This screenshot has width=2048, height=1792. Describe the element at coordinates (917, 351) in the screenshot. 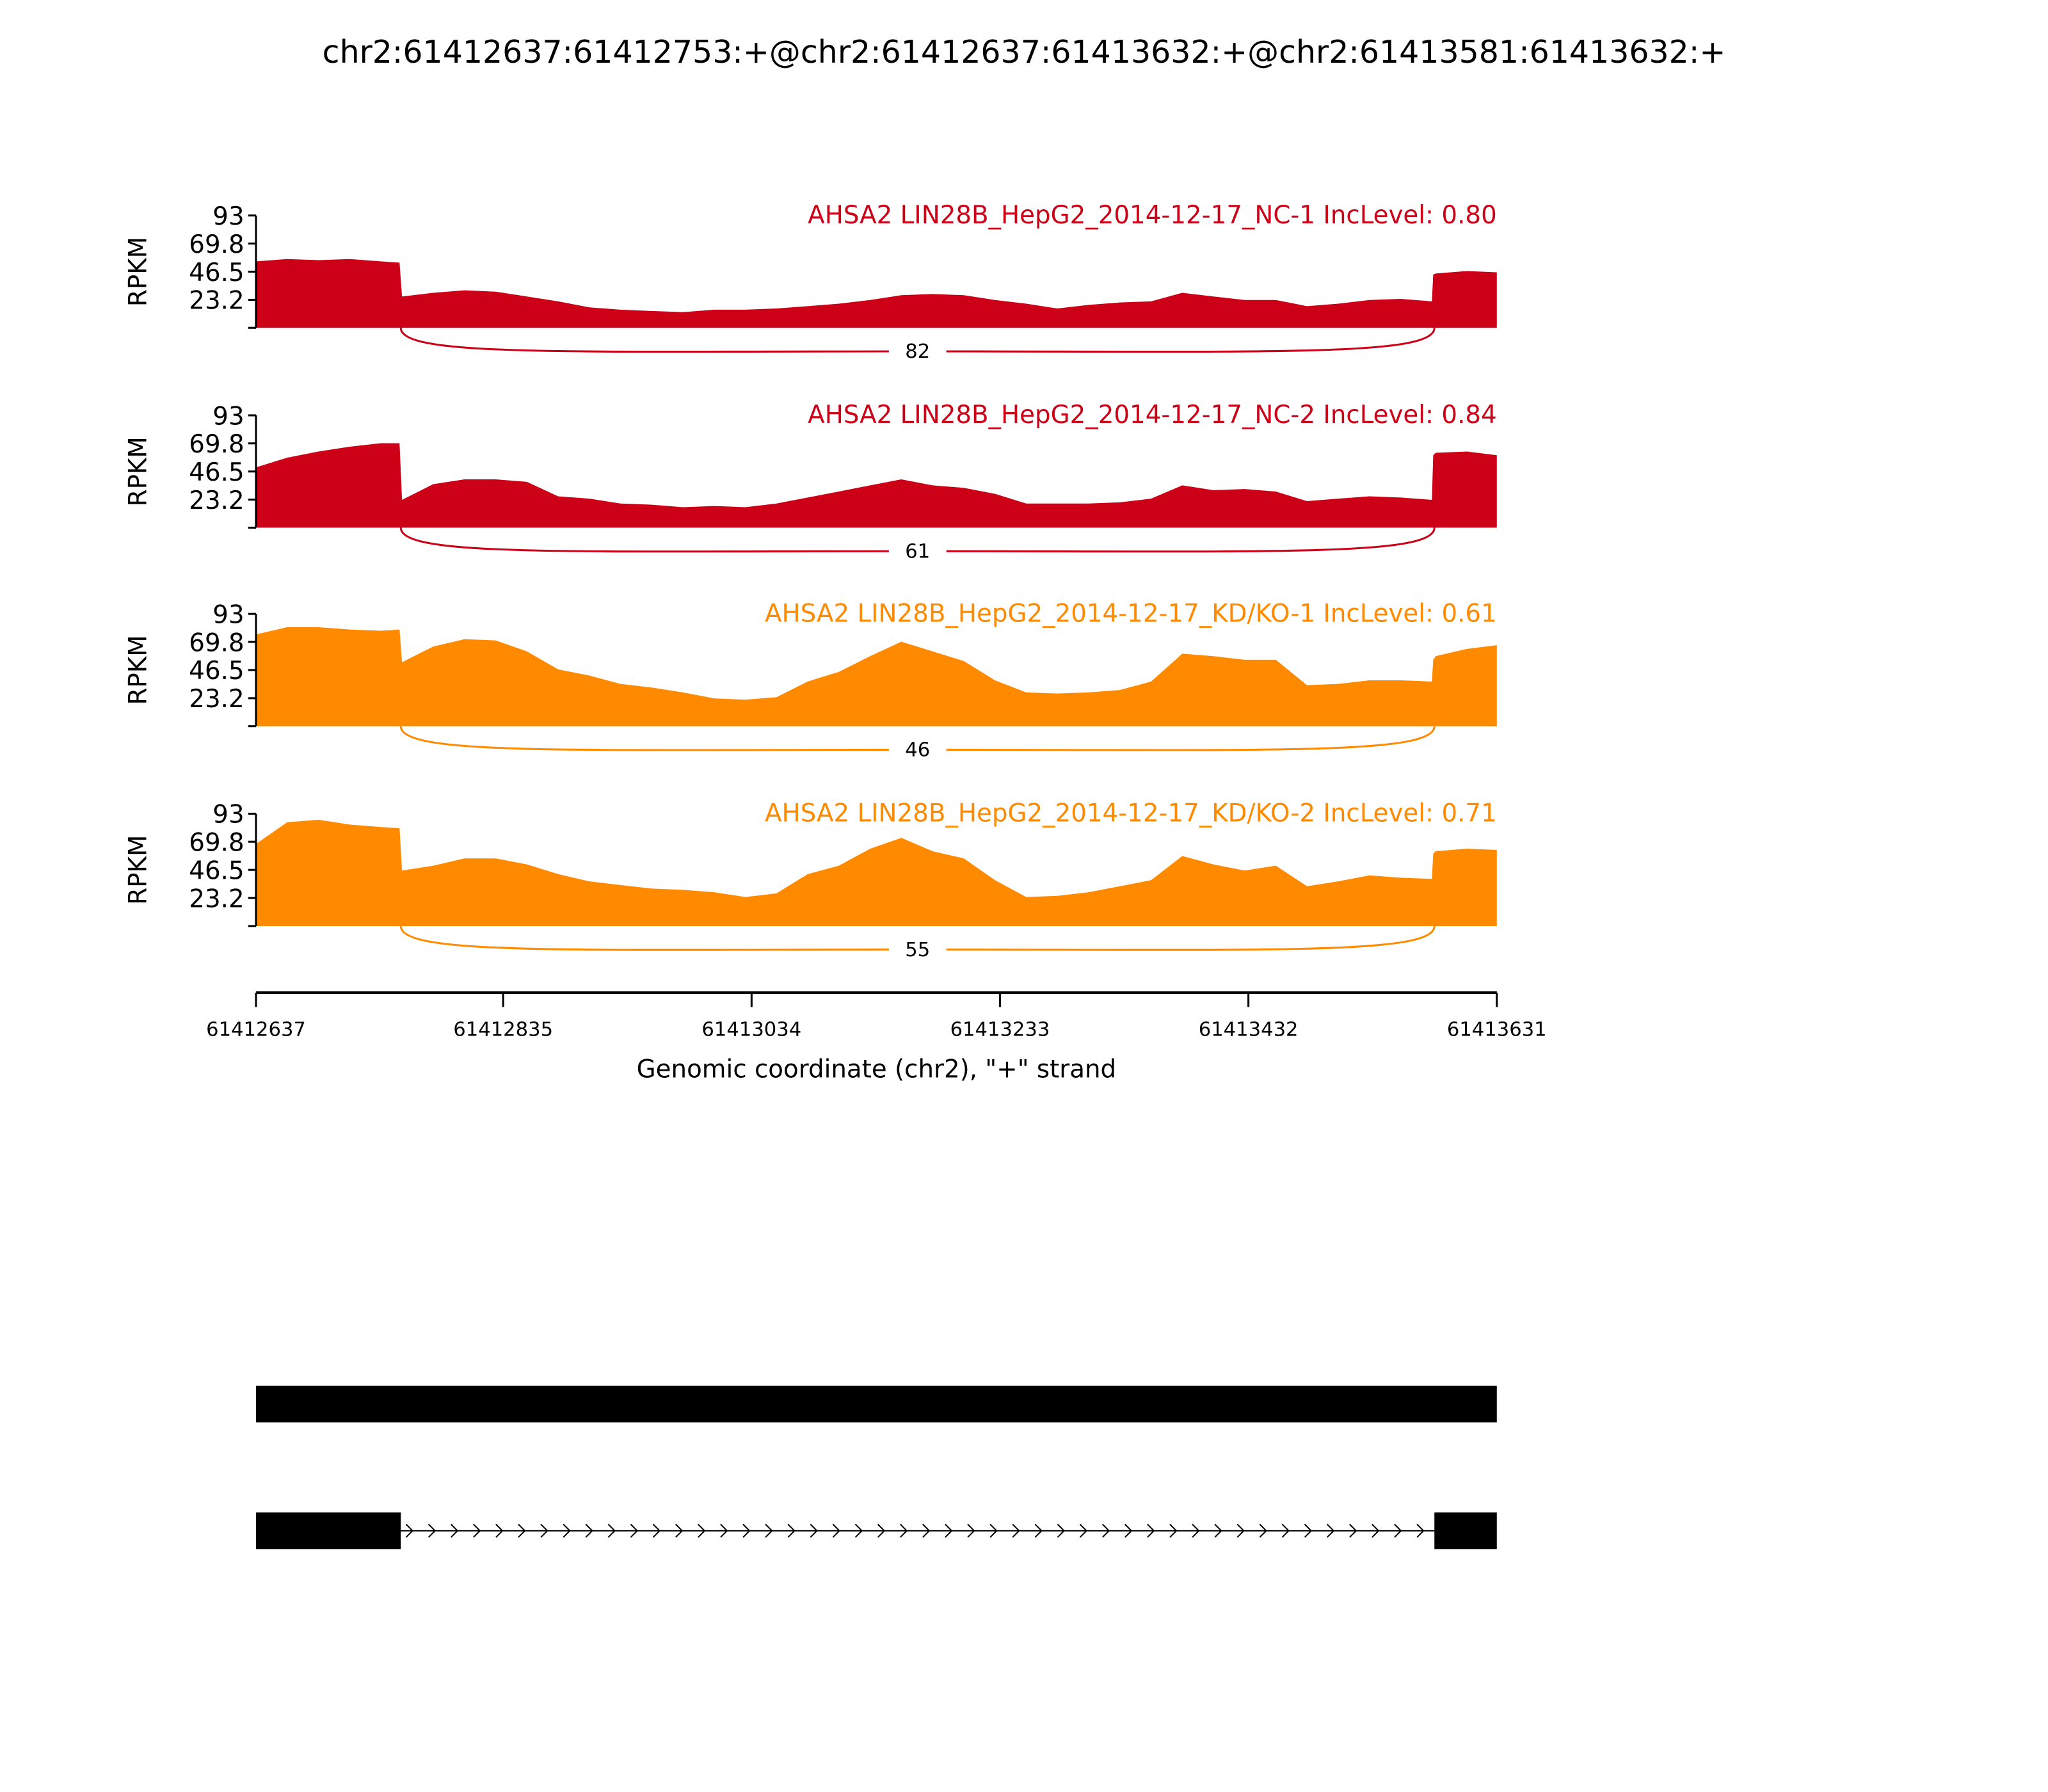

I see `junction-count: 82` at that location.